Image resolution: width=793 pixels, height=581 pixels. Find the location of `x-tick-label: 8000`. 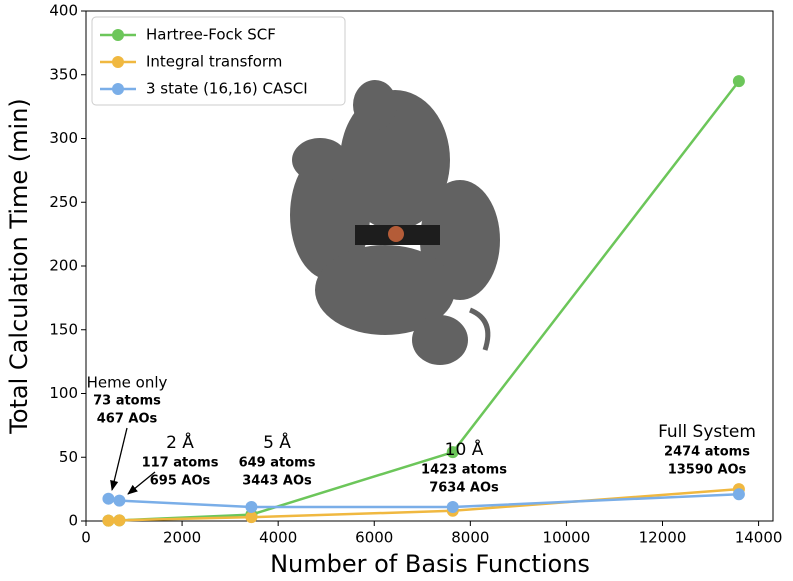

x-tick-label: 8000 is located at coordinates (470, 538).